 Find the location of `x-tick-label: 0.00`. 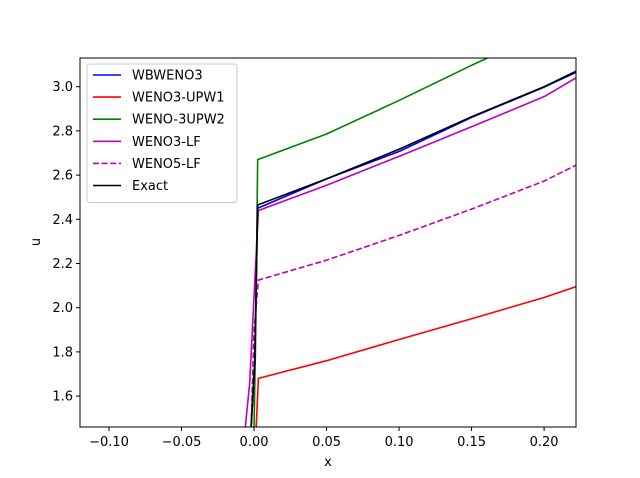

x-tick-label: 0.00 is located at coordinates (254, 442).